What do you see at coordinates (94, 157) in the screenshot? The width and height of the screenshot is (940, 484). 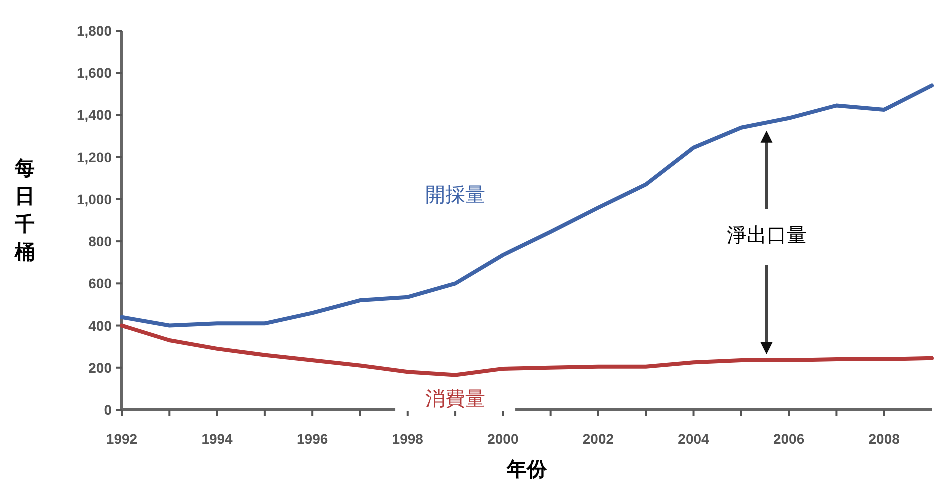 I see `y-tick-label: 1,200` at bounding box center [94, 157].